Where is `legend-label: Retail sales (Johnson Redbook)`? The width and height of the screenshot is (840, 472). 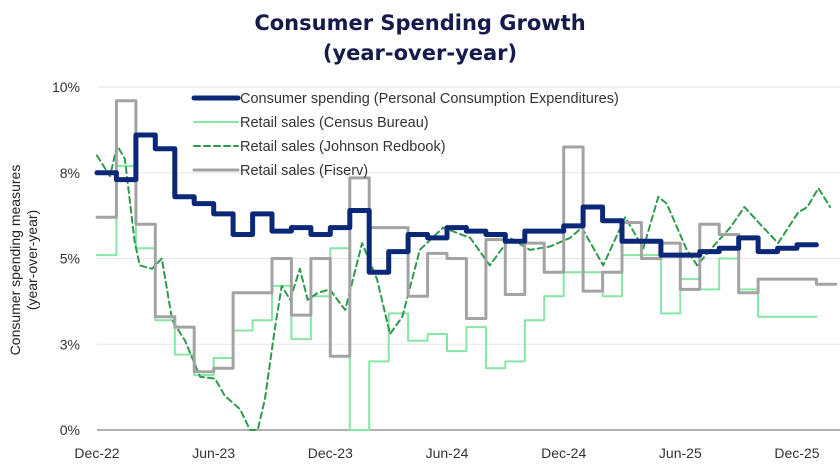 legend-label: Retail sales (Johnson Redbook) is located at coordinates (343, 147).